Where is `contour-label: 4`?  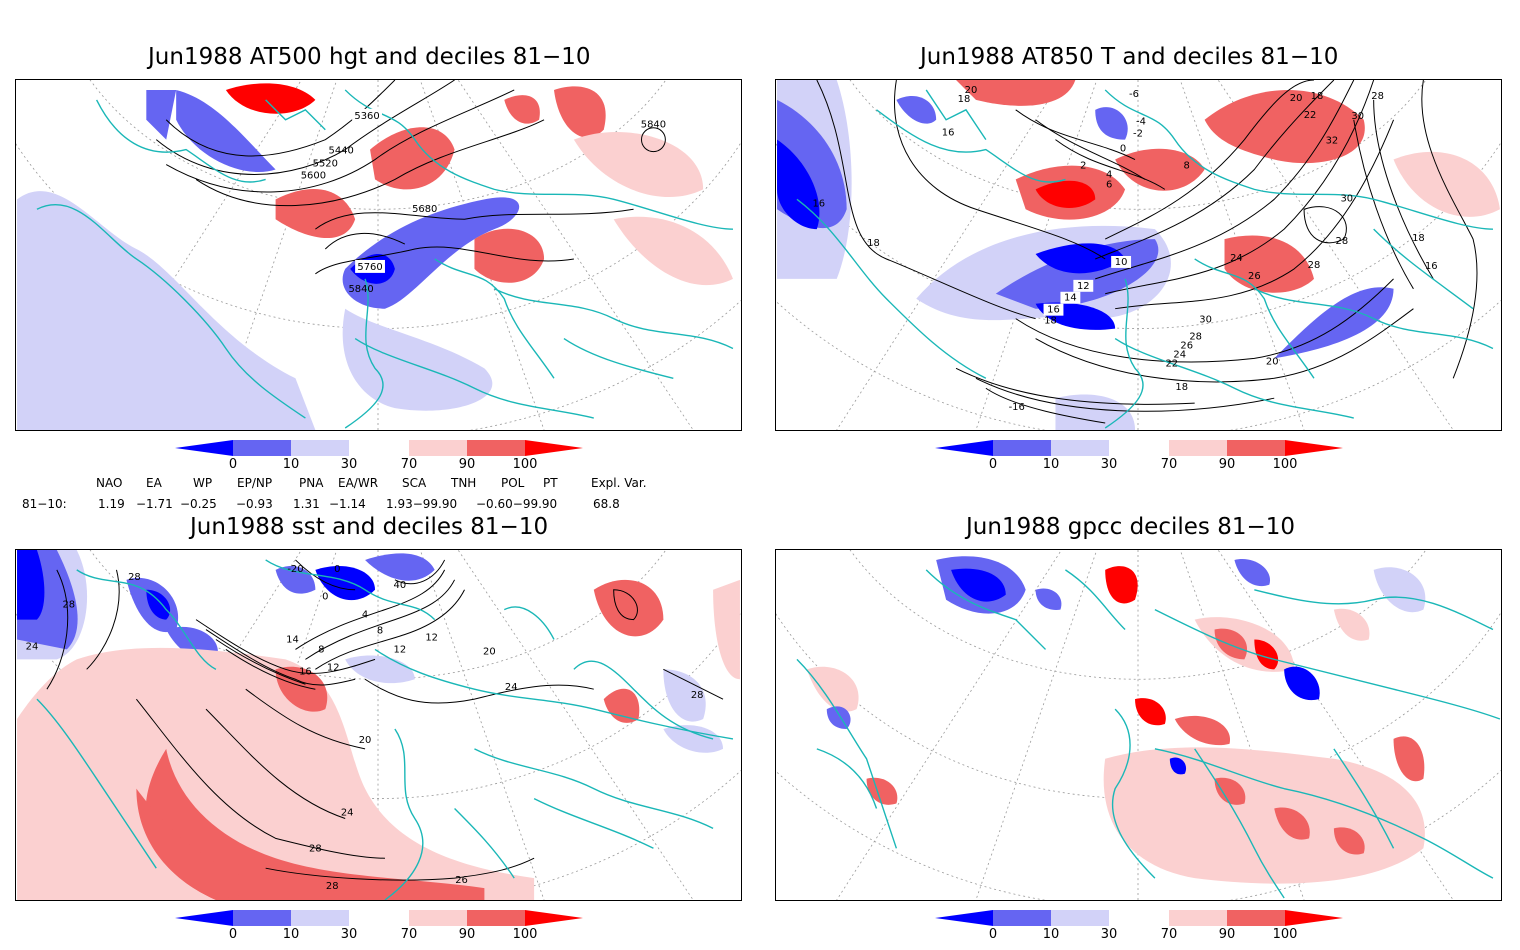 contour-label: 4 is located at coordinates (365, 615).